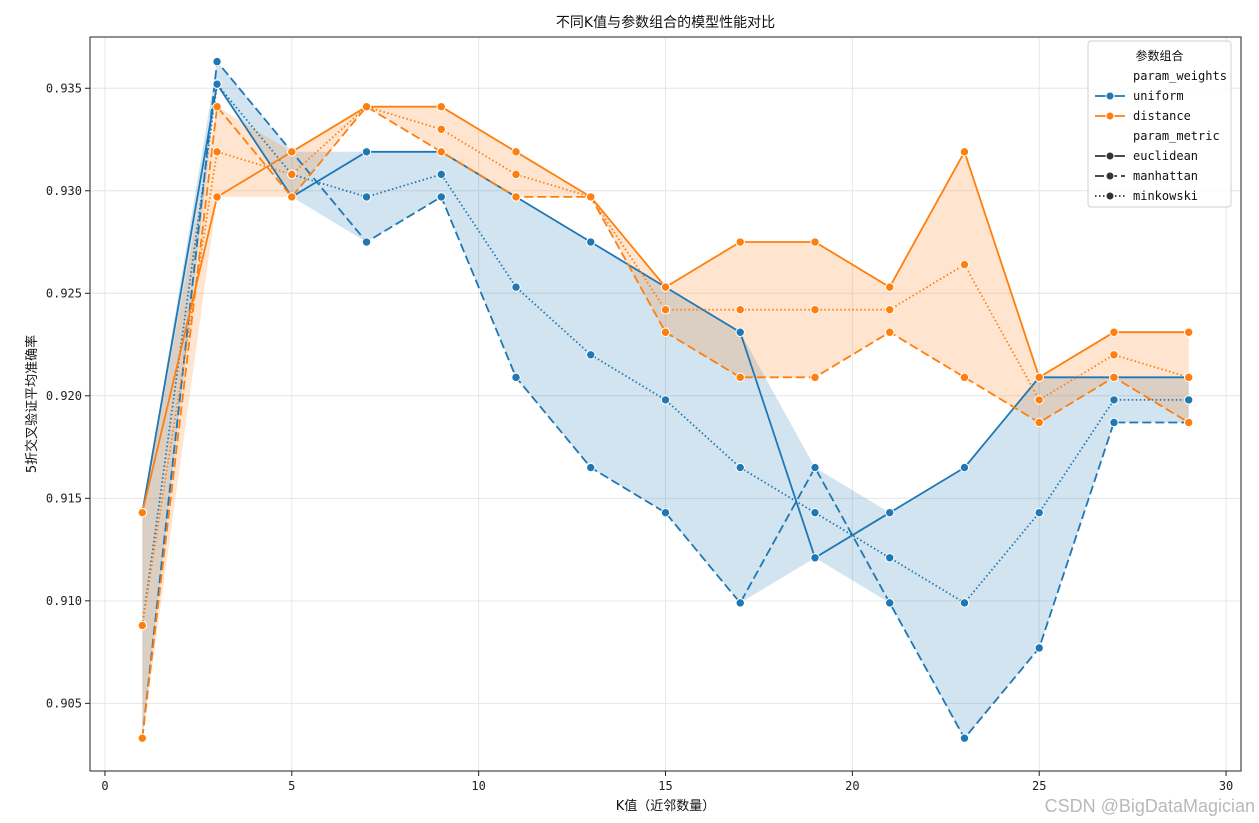 The height and width of the screenshot is (823, 1259). Describe the element at coordinates (665, 22) in the screenshot. I see `chart-title: 不同K值与参数组合的模型性能对比` at that location.